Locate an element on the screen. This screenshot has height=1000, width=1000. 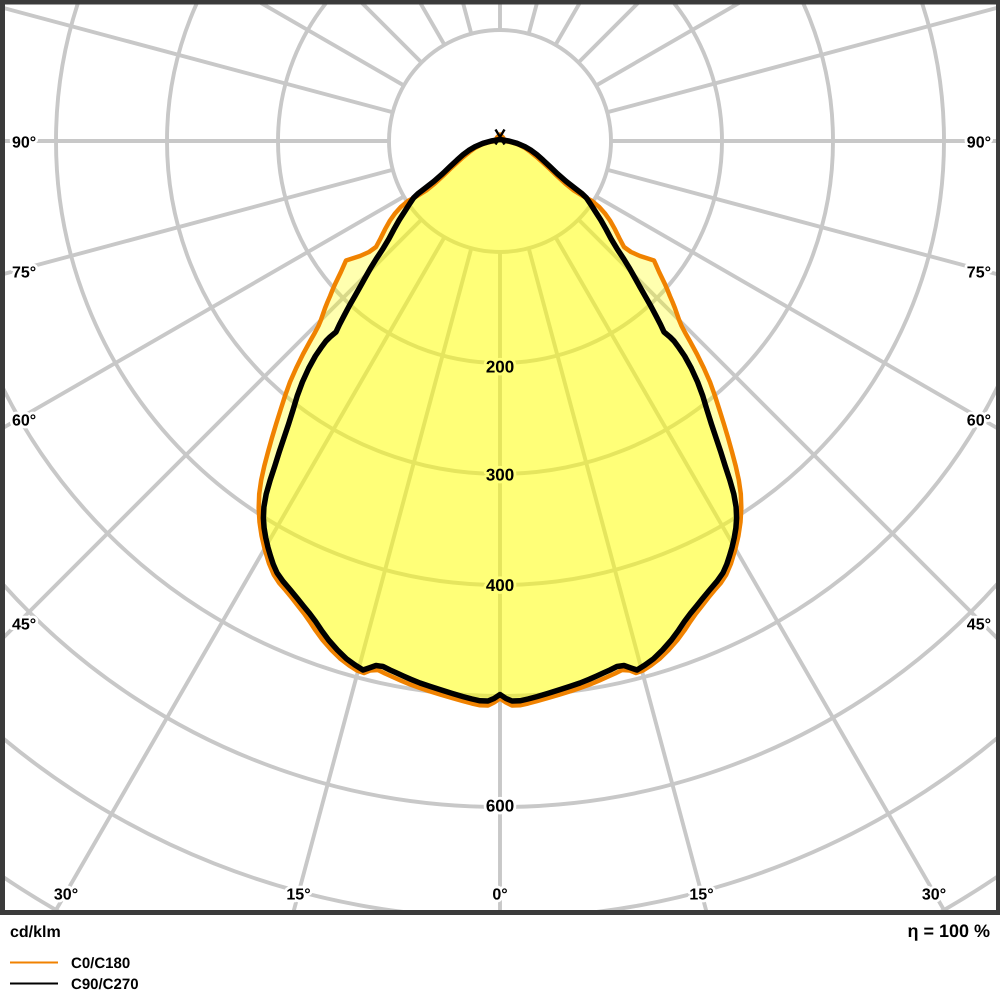
svg-text: 300 is located at coordinates (500, 474).